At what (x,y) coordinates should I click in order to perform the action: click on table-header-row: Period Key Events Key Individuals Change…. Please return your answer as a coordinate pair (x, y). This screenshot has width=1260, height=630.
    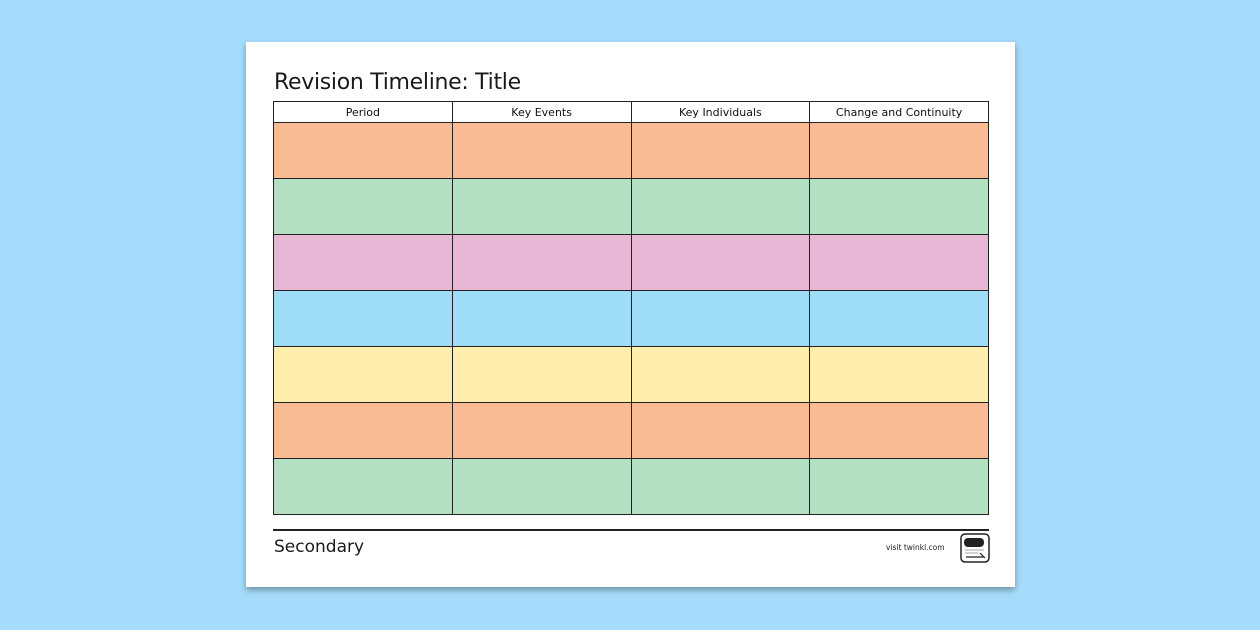
    Looking at the image, I should click on (631, 112).